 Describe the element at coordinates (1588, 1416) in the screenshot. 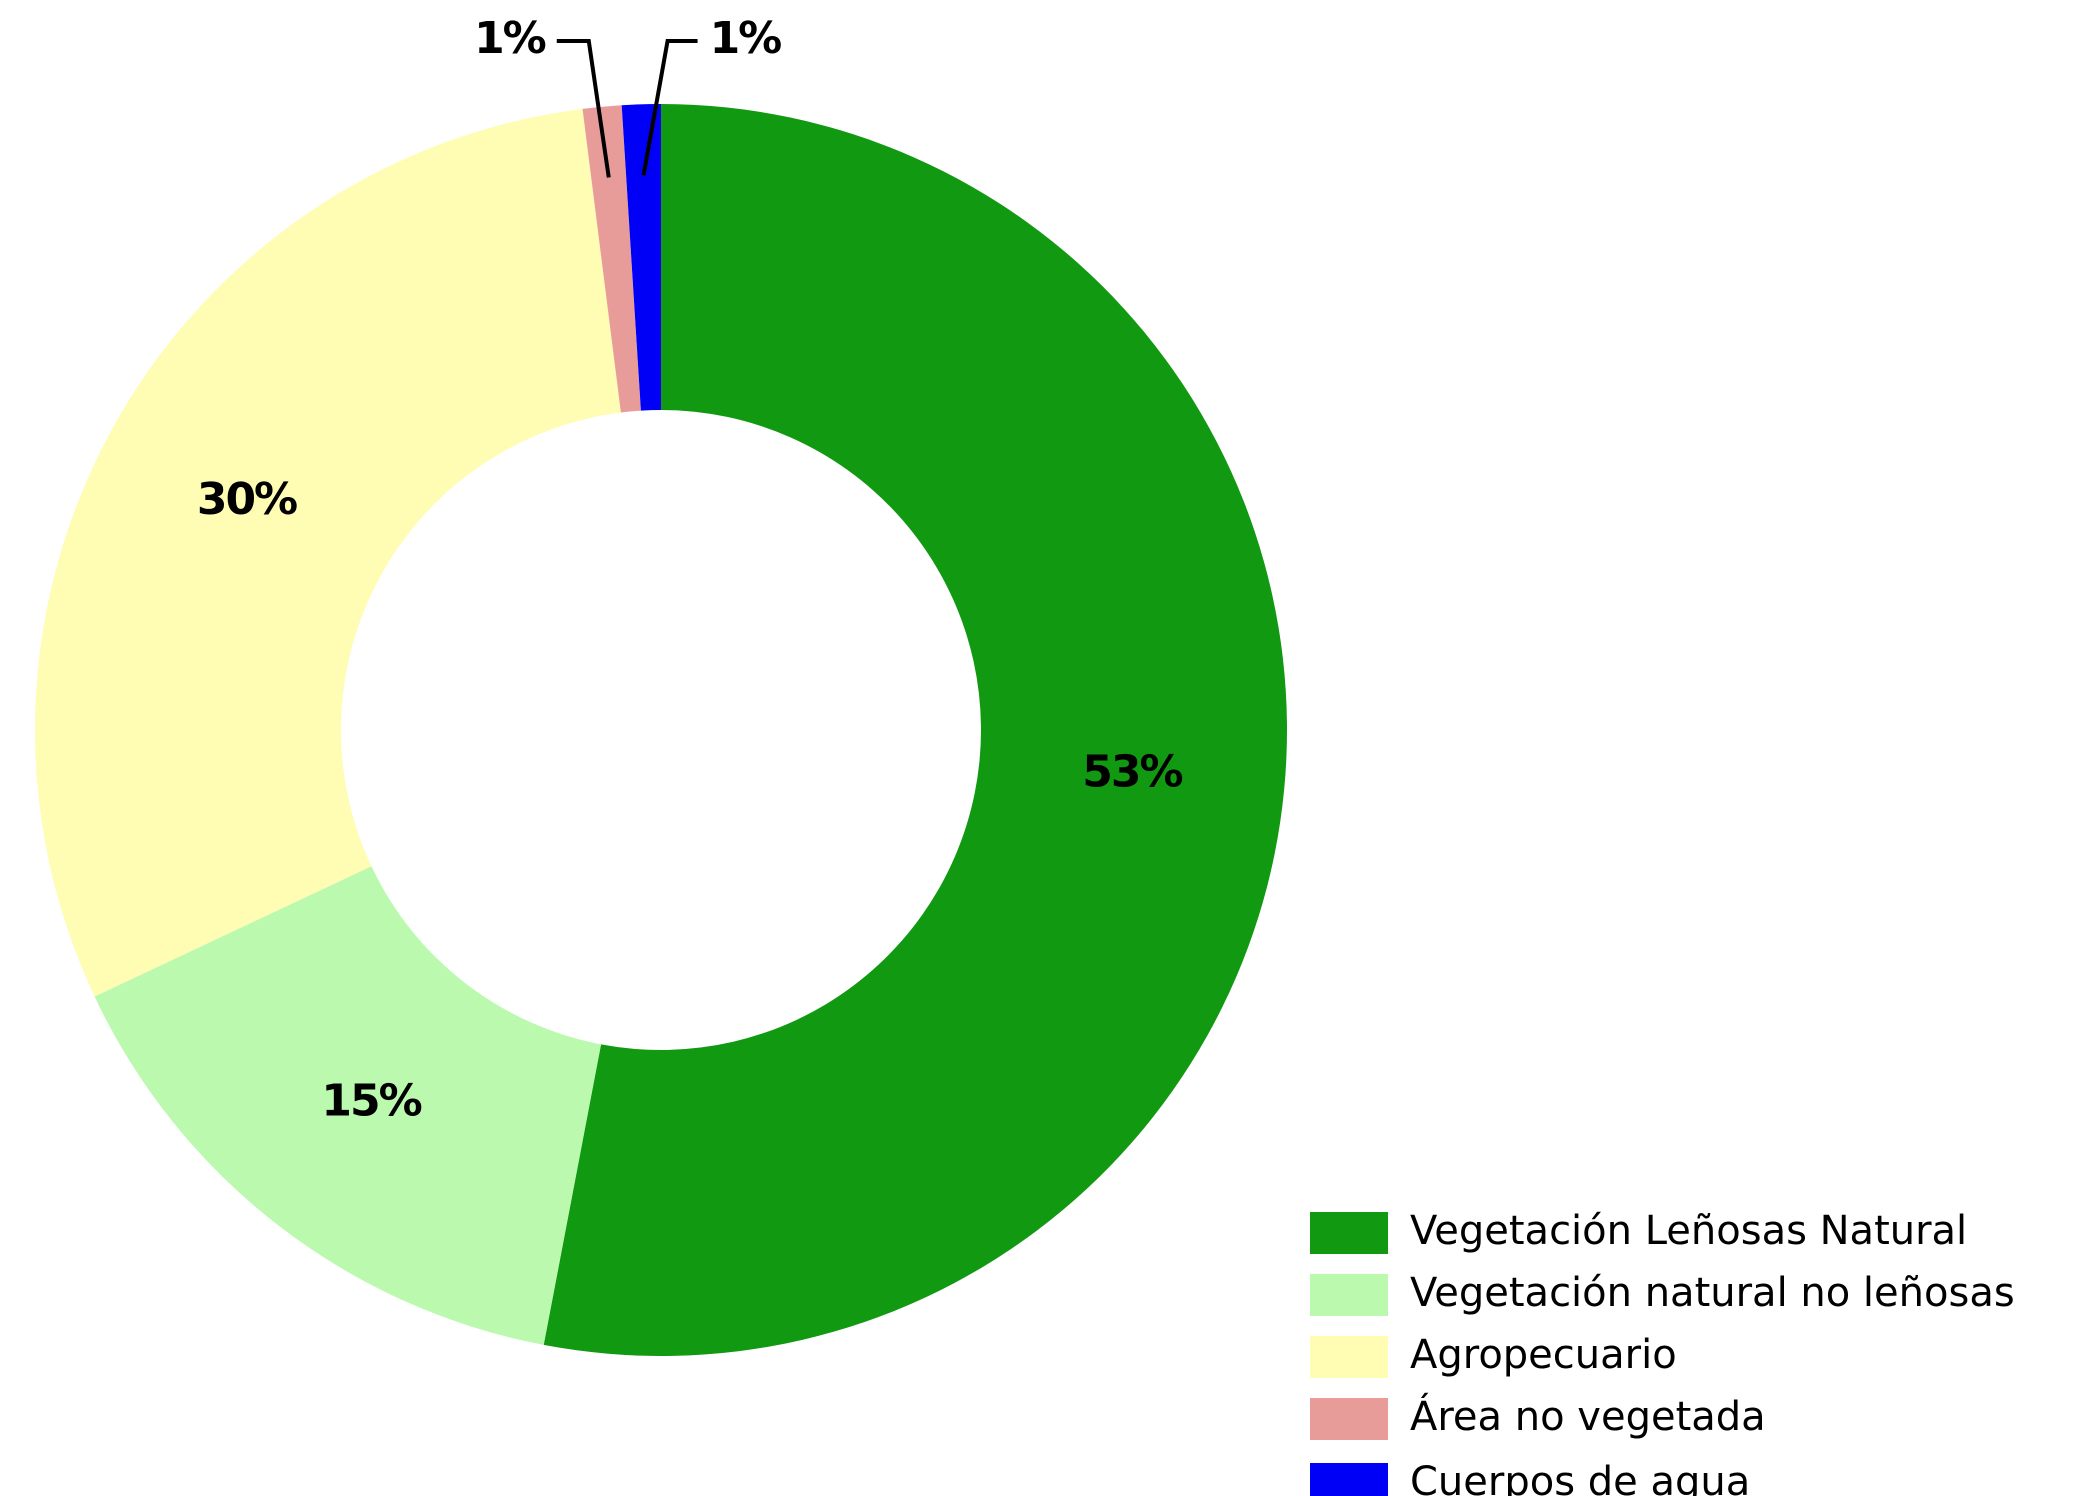

I see `legend-label: Área no vegetada` at that location.